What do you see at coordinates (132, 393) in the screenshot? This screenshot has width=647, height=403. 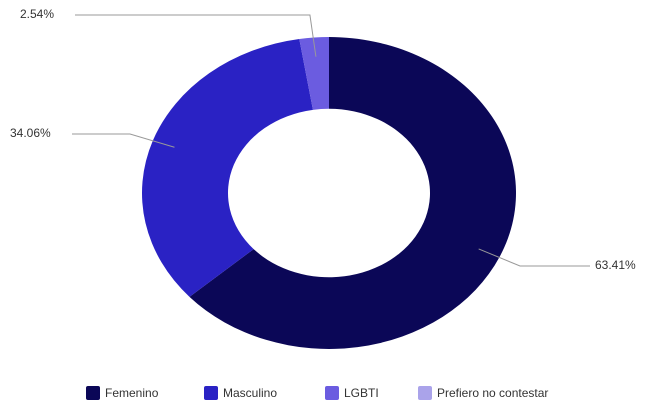 I see `legend-label: Femenino` at bounding box center [132, 393].